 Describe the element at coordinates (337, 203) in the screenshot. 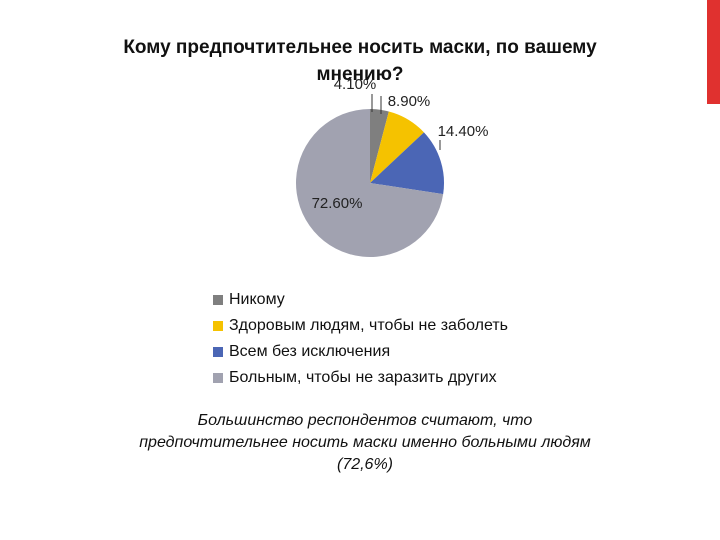

I see `data-label: 72.60%` at that location.